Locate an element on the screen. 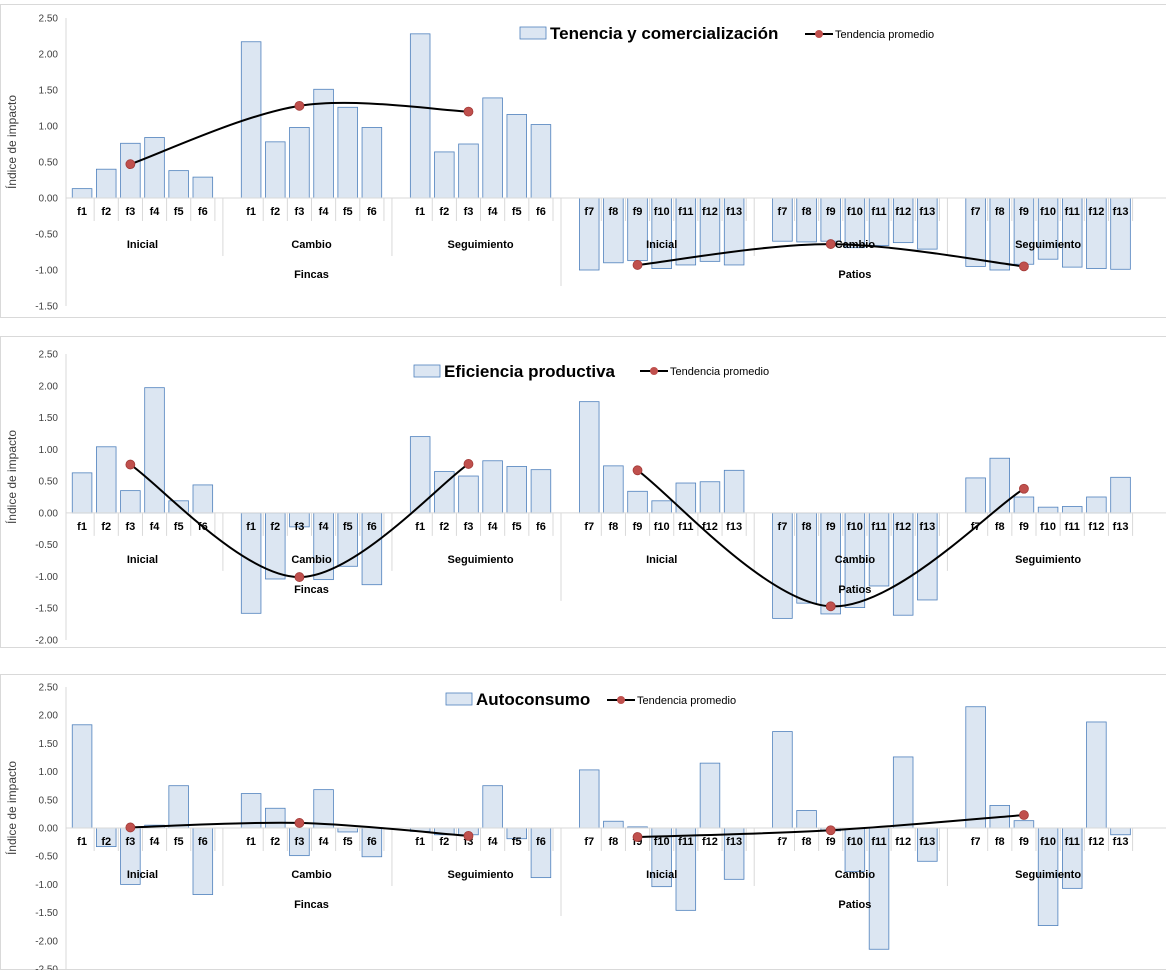 This screenshot has height=974, width=1167. y-tick-label: 2.00 is located at coordinates (49, 716).